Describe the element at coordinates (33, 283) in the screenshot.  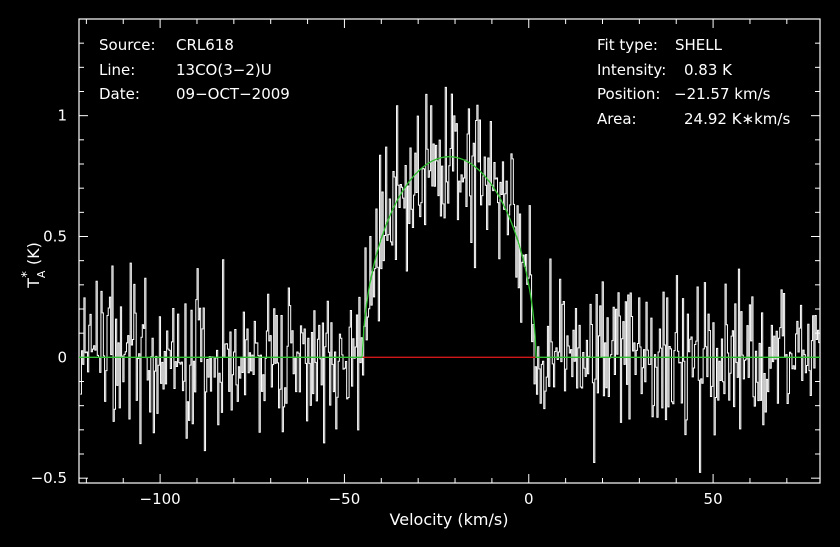
I see `y-axis-label-symbol: T` at that location.